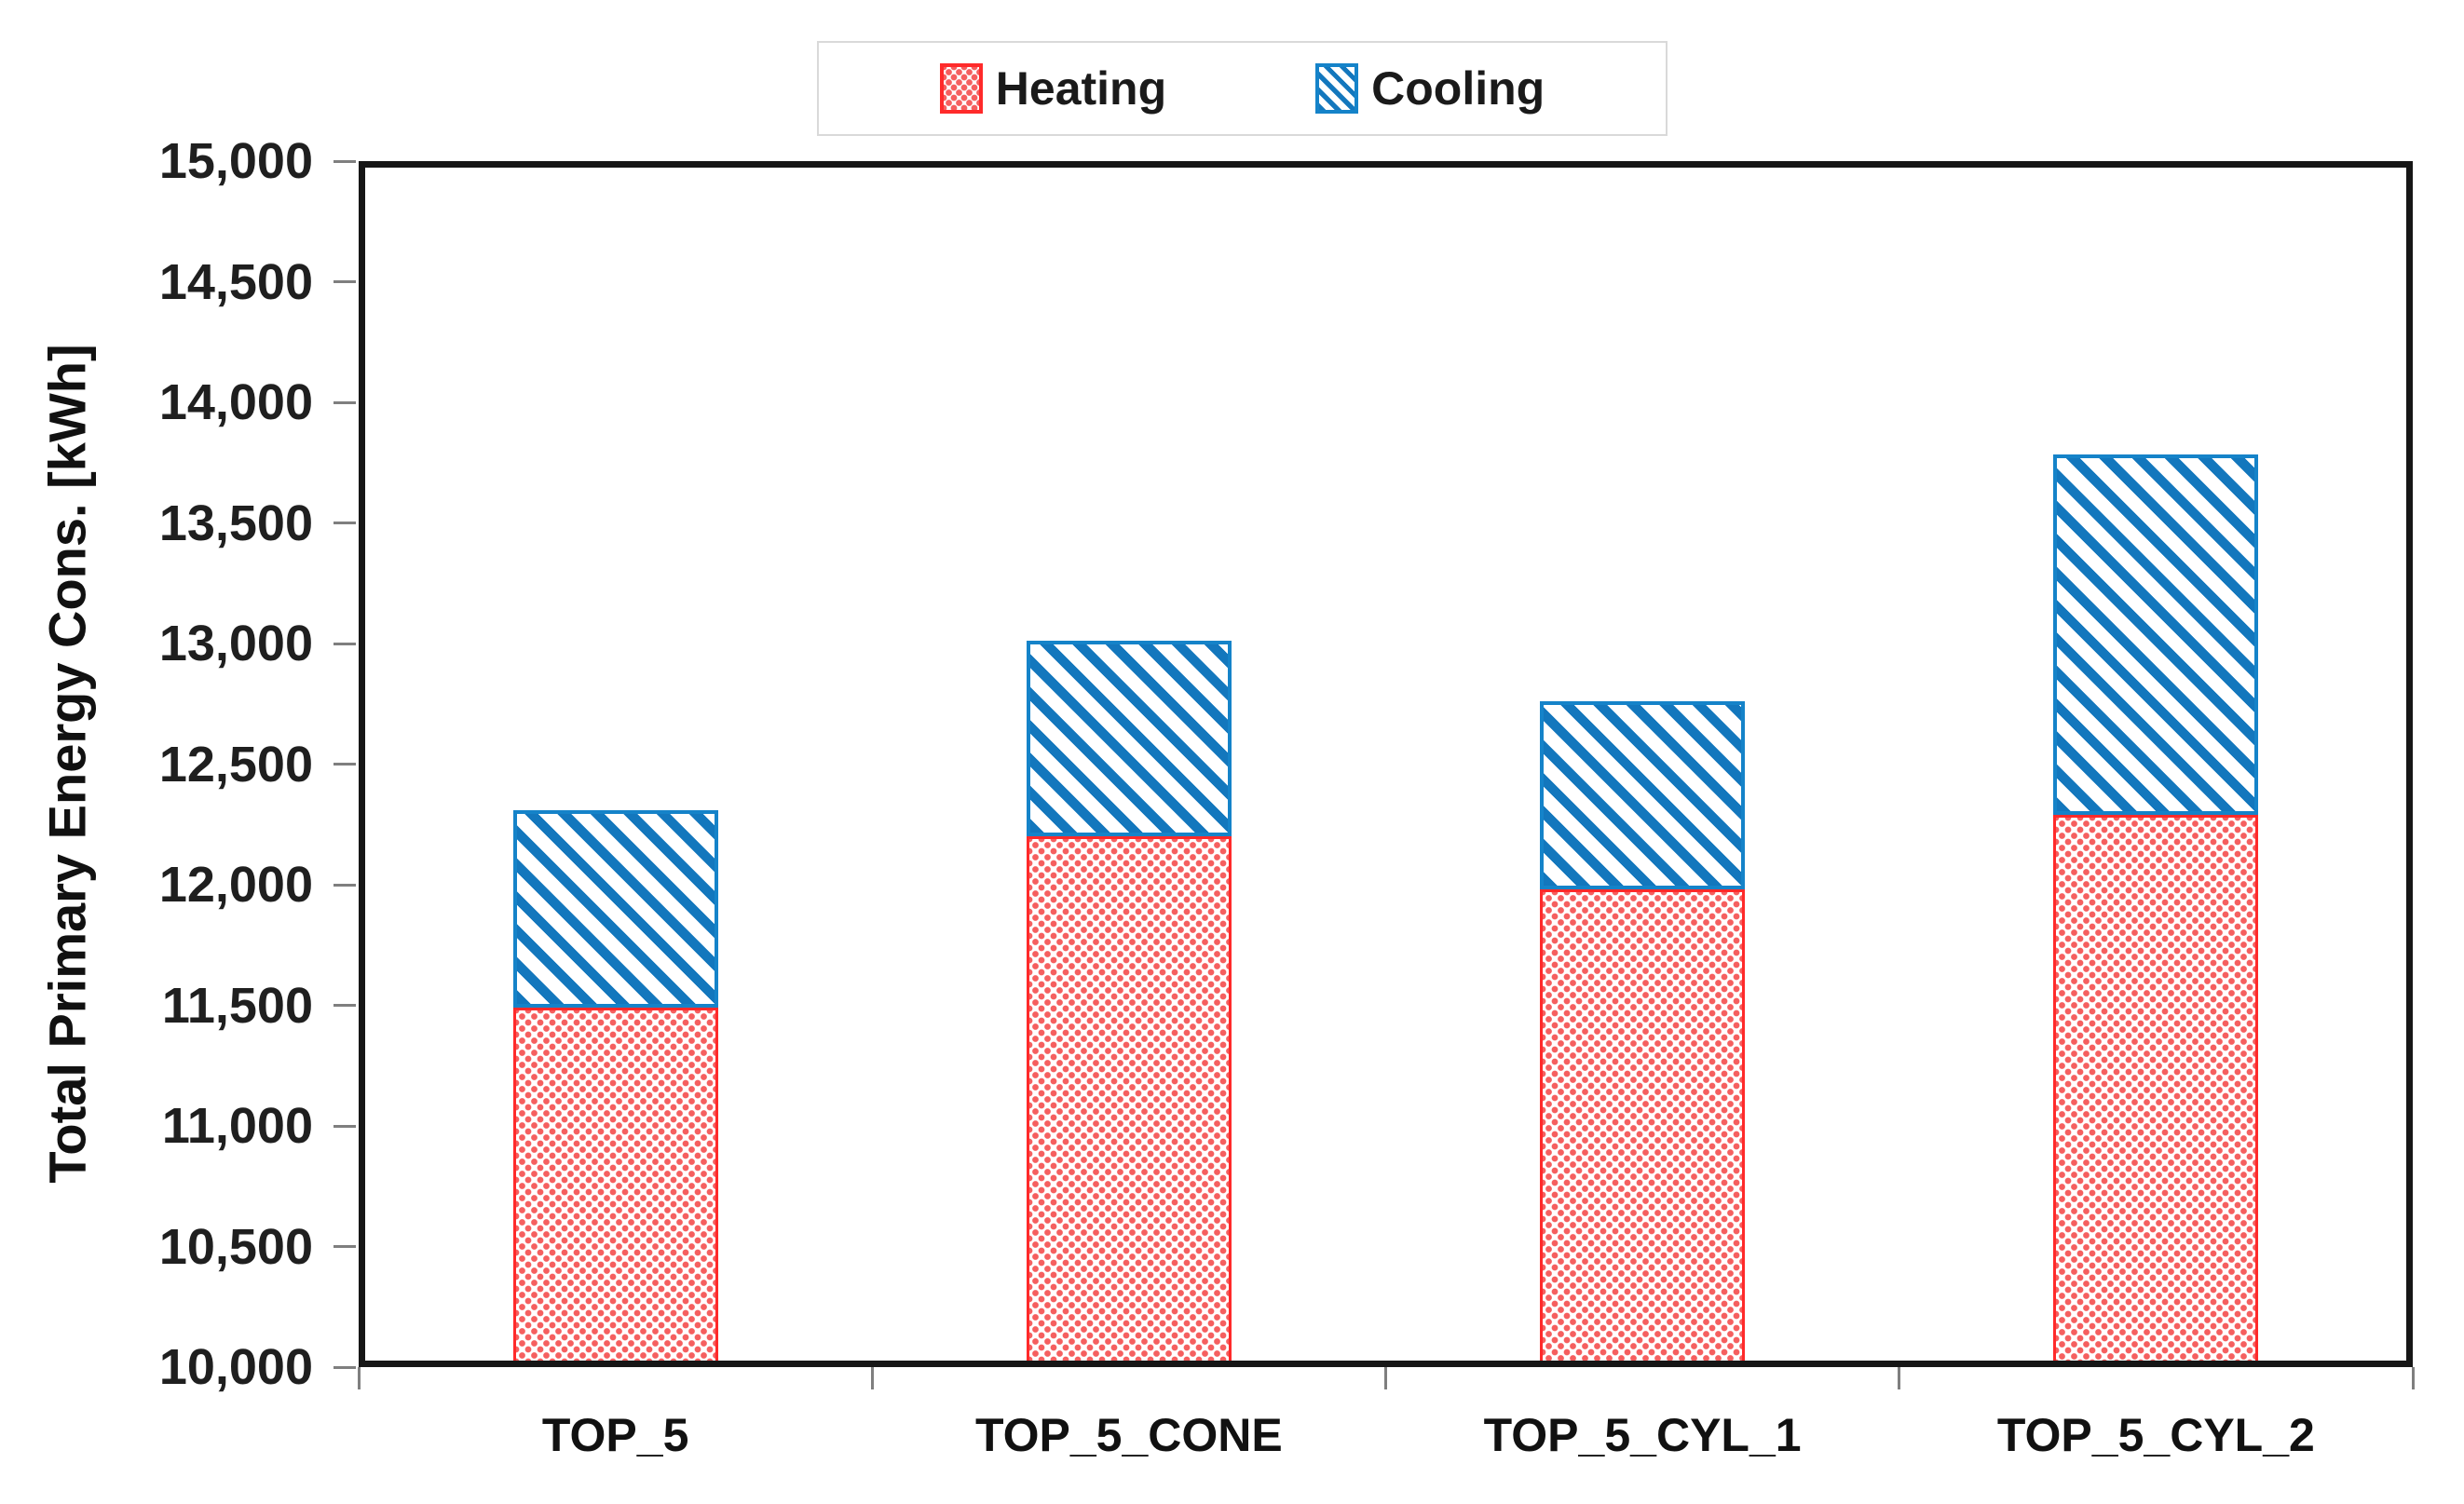 The width and height of the screenshot is (2464, 1504). What do you see at coordinates (1081, 88) in the screenshot?
I see `legend-label-heating: Heating` at bounding box center [1081, 88].